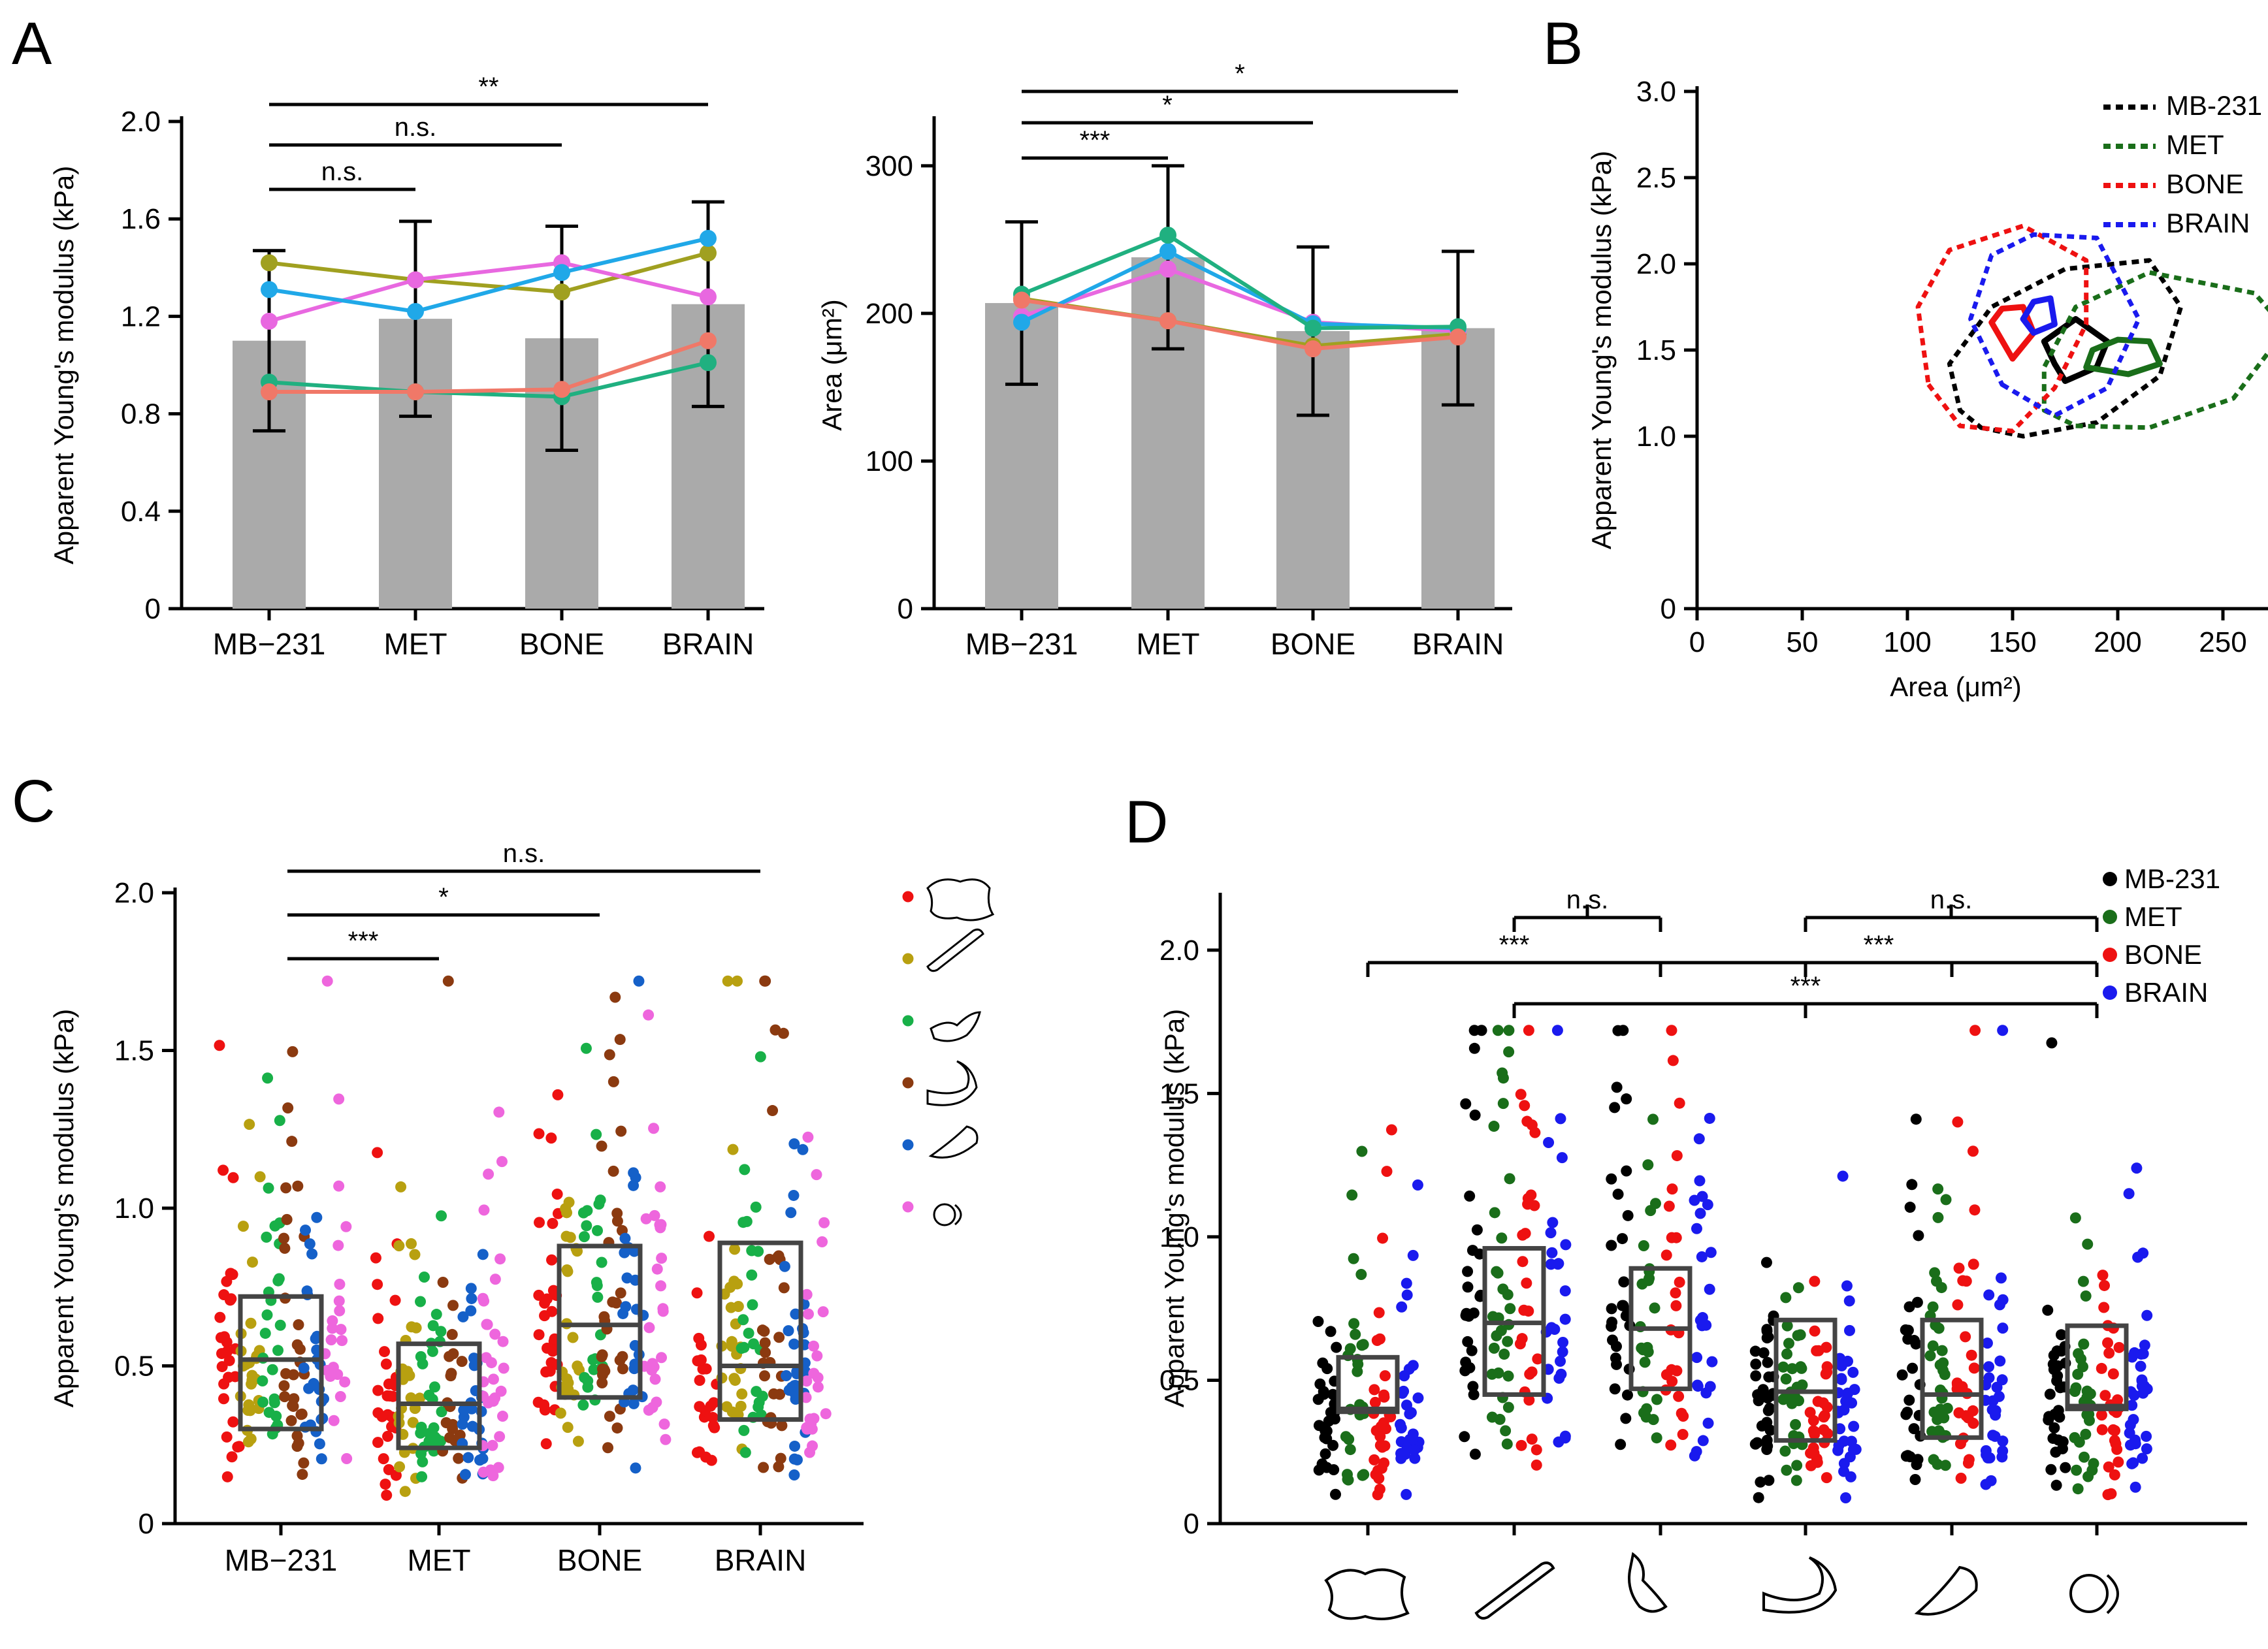  What do you see at coordinates (908, 959) in the screenshot?
I see `C-shape-legend-dot` at bounding box center [908, 959].